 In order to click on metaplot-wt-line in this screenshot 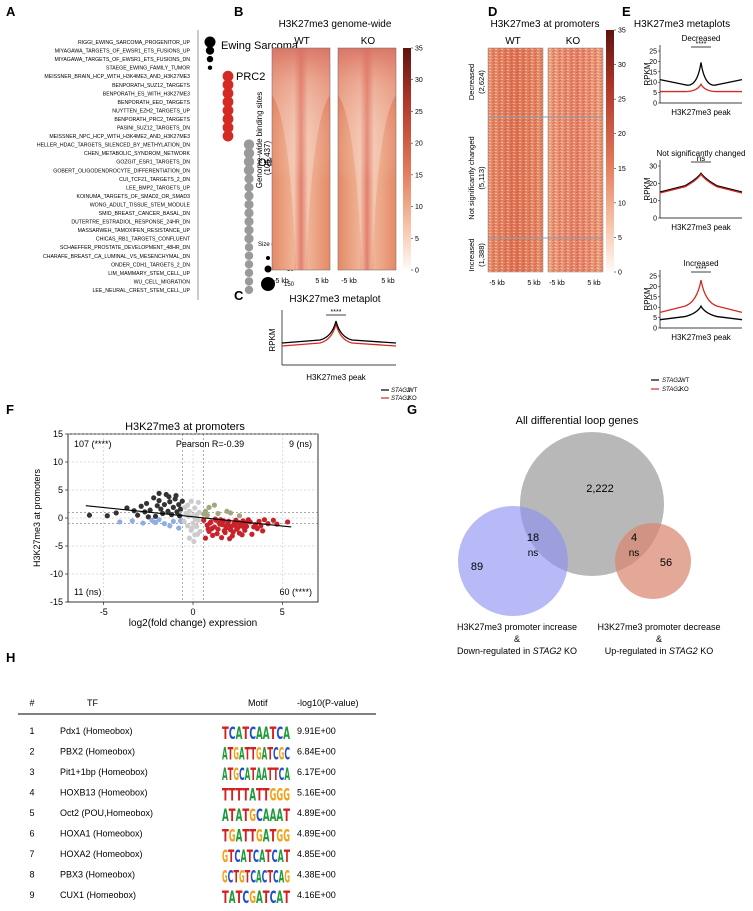, I will do `click(701, 312)`.